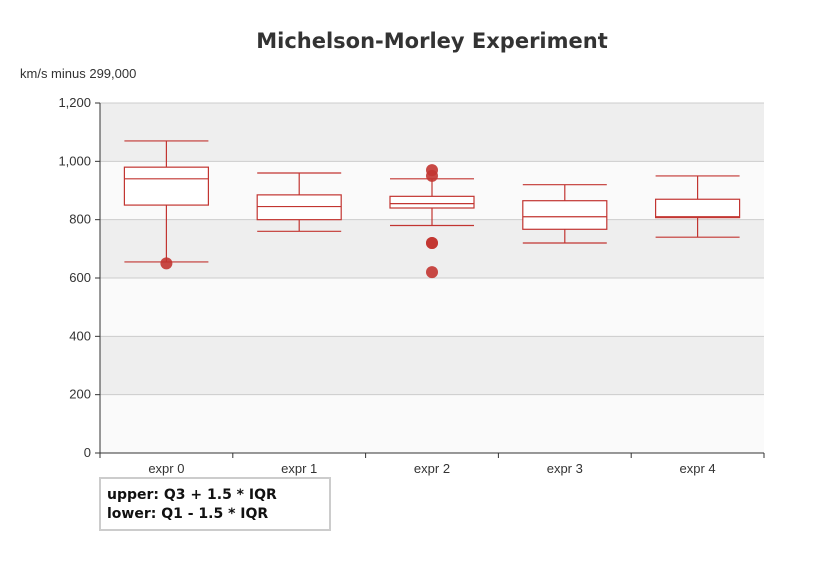 This screenshot has height=565, width=815. I want to click on chart-title: Michelson-Morley Experiment, so click(431, 41).